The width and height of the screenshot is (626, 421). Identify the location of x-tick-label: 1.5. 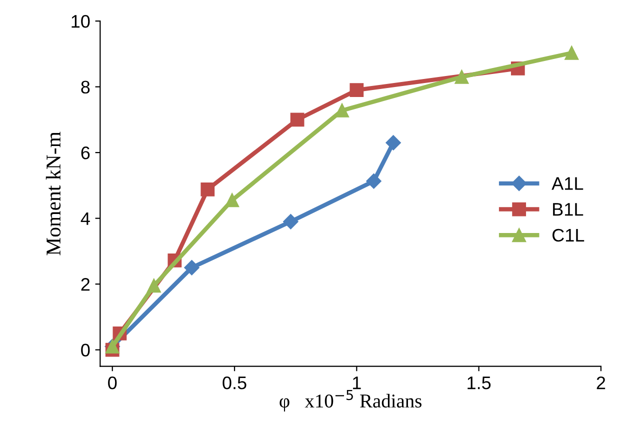
(479, 383).